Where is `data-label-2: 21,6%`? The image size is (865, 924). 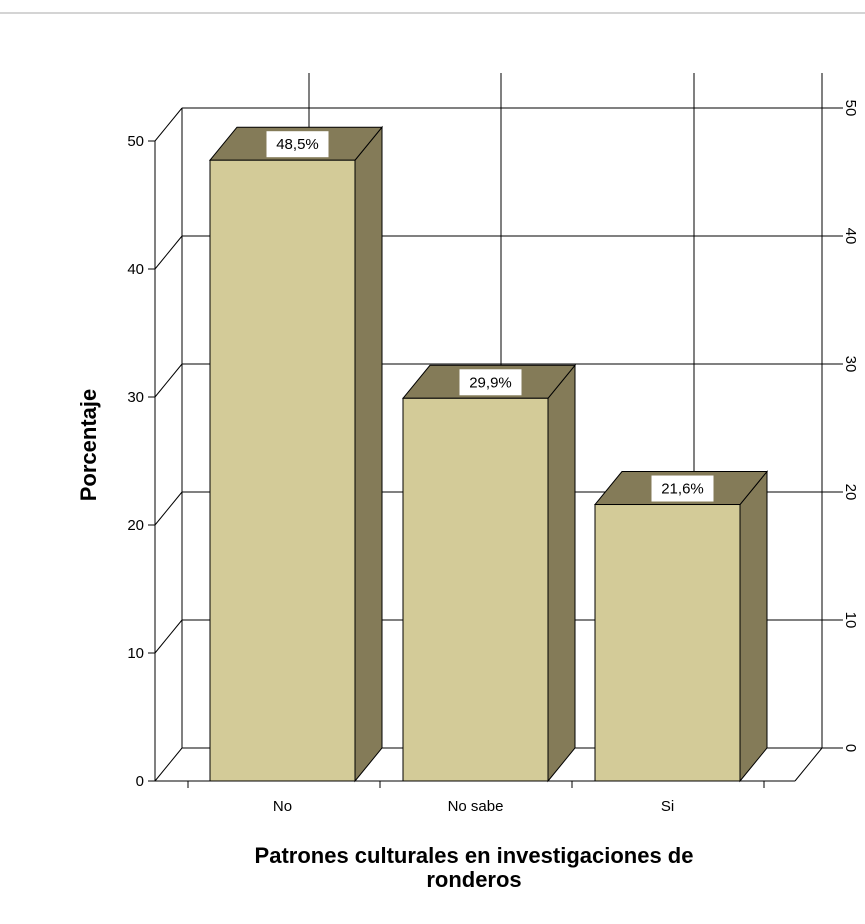 data-label-2: 21,6% is located at coordinates (682, 488).